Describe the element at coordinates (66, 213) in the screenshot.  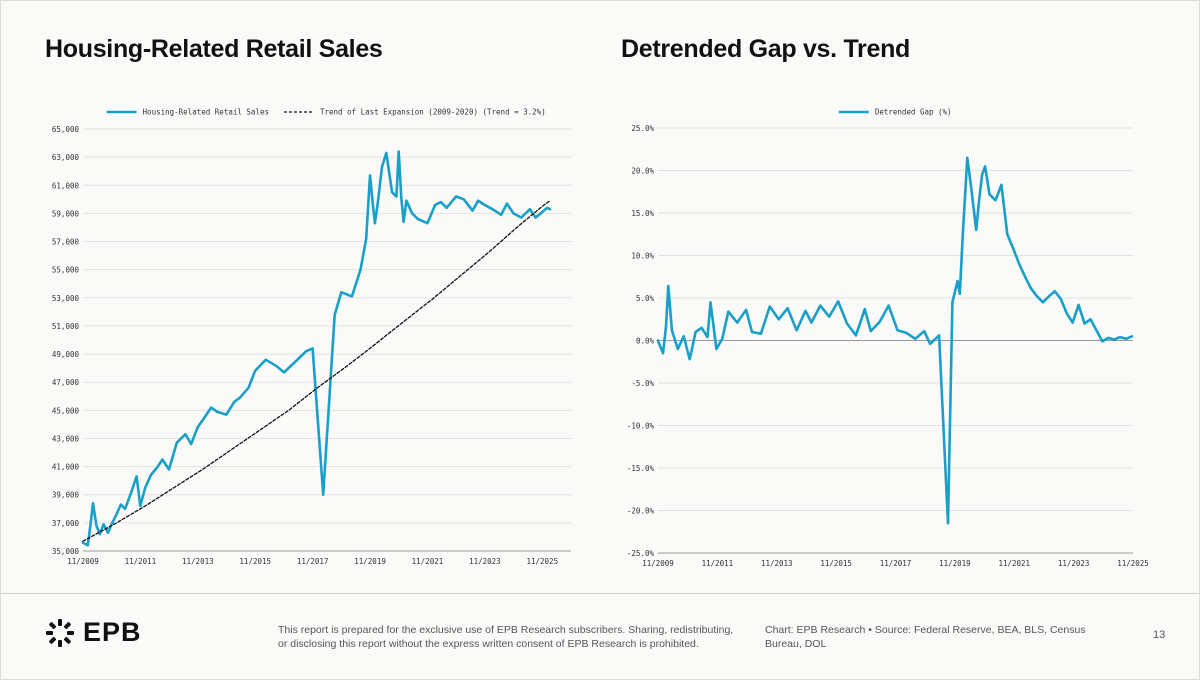
I see `y-tick-label: 59,000` at that location.